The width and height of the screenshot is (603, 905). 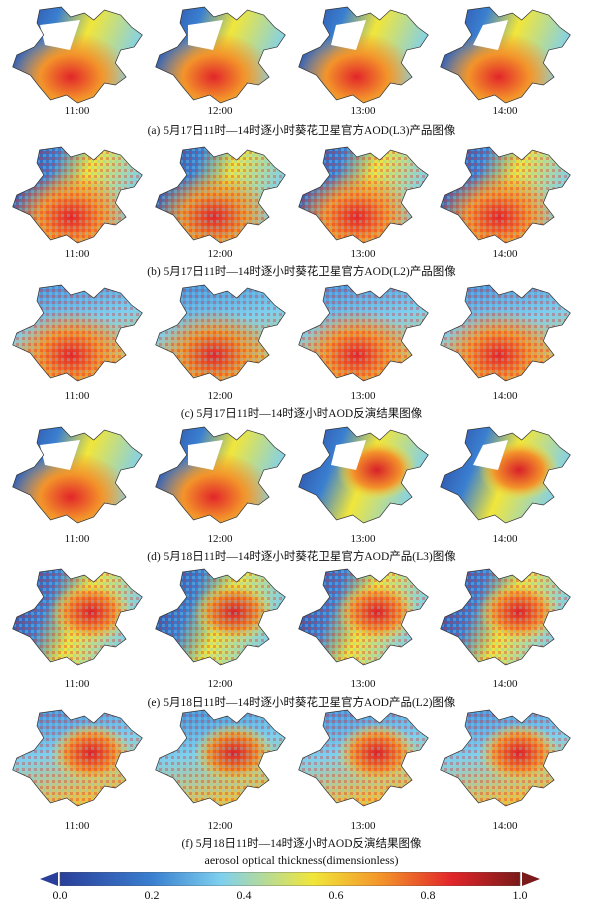 I want to click on colorbar-tick-label: 0.8, so click(x=428, y=895).